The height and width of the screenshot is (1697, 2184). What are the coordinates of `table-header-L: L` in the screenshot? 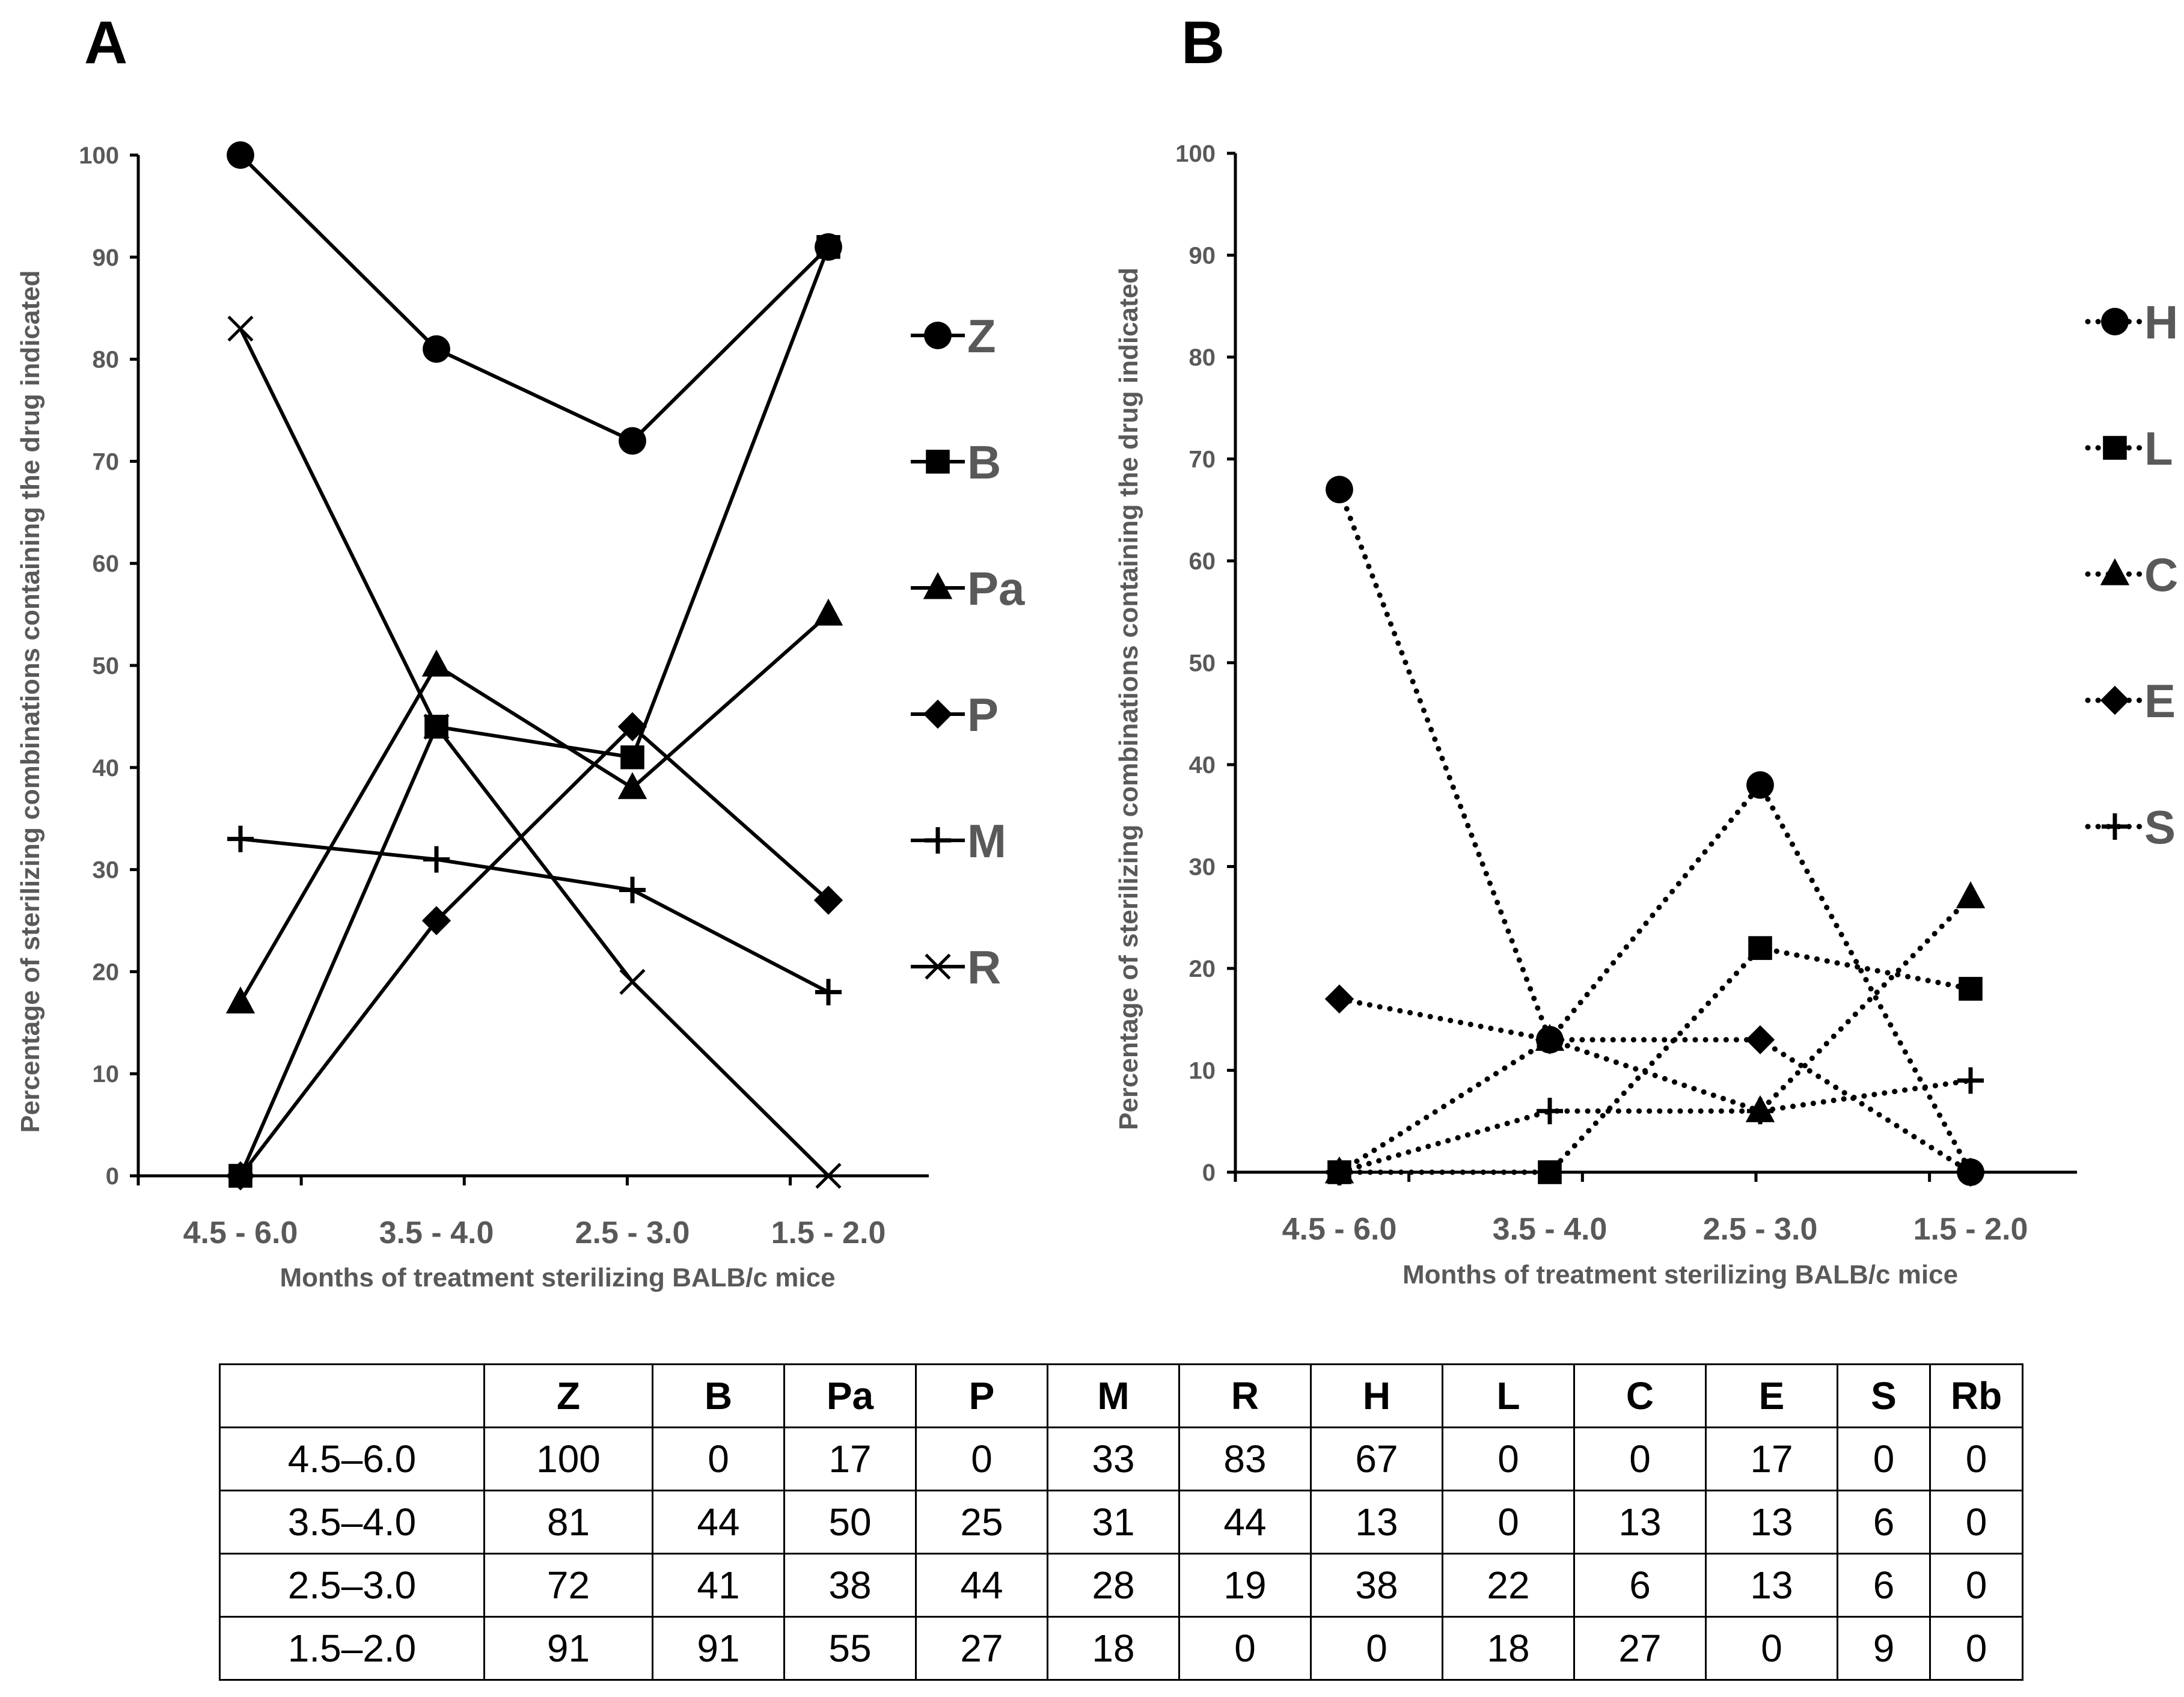 It's located at (1509, 1395).